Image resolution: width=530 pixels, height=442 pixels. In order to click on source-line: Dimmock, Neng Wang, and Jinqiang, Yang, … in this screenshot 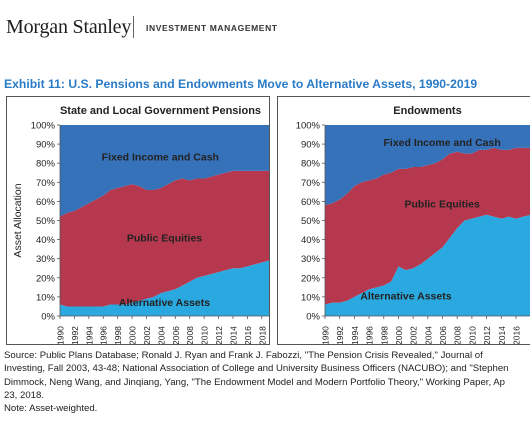, I will do `click(254, 382)`.